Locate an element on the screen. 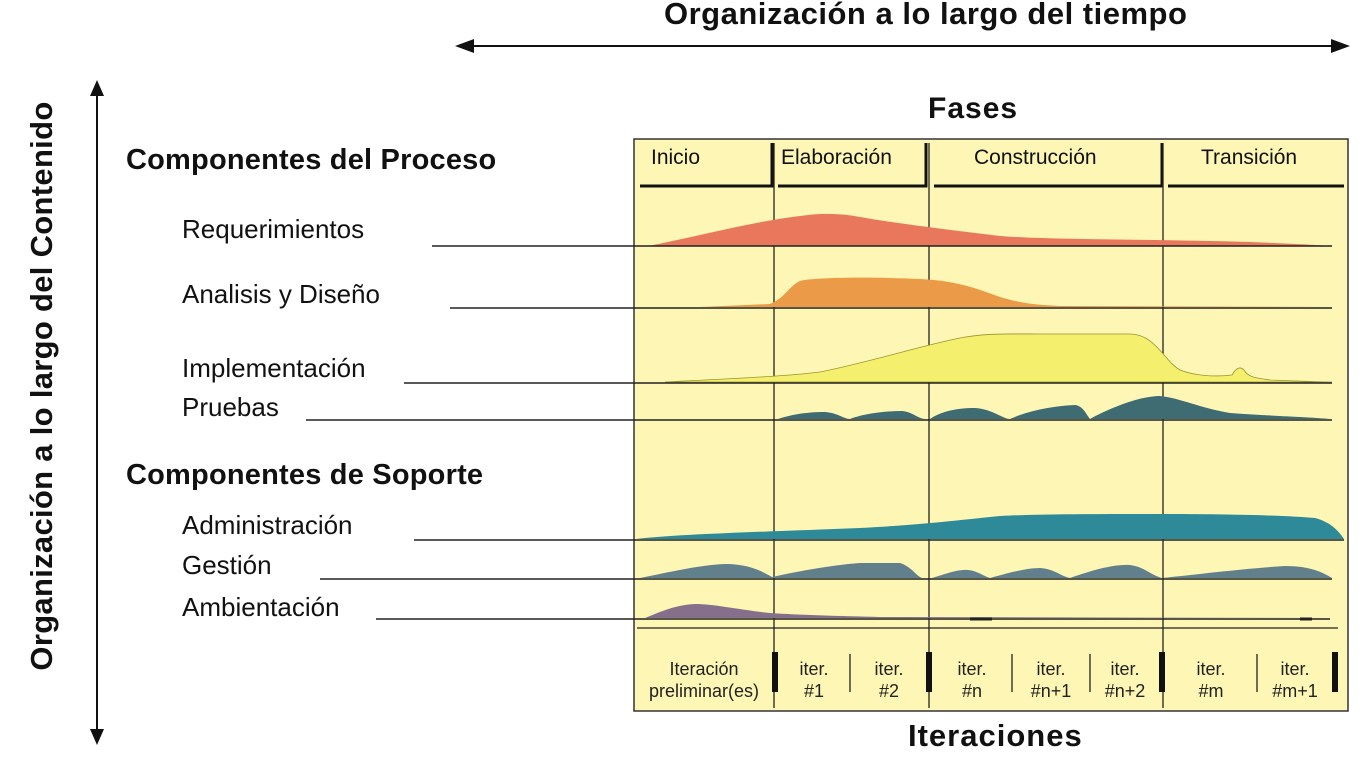  phase-bracket-construccion is located at coordinates (1049, 165).